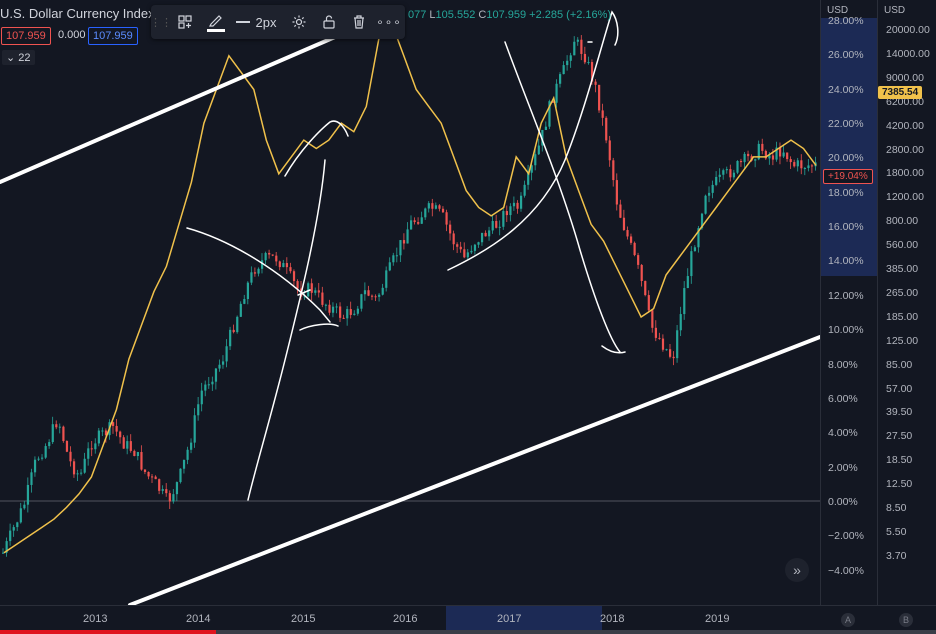 Image resolution: width=936 pixels, height=634 pixels. What do you see at coordinates (256, 22) in the screenshot?
I see `line-width-button: 2px` at bounding box center [256, 22].